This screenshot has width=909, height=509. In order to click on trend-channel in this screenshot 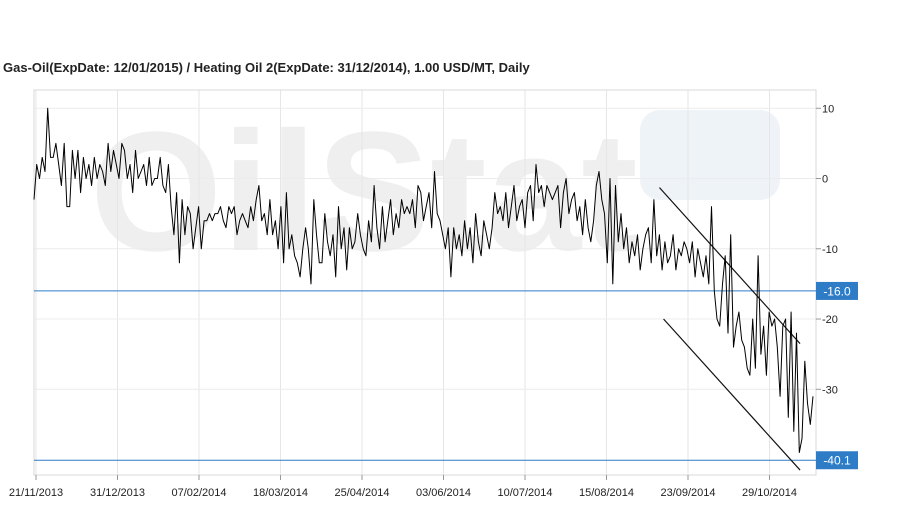, I will do `click(730, 329)`.